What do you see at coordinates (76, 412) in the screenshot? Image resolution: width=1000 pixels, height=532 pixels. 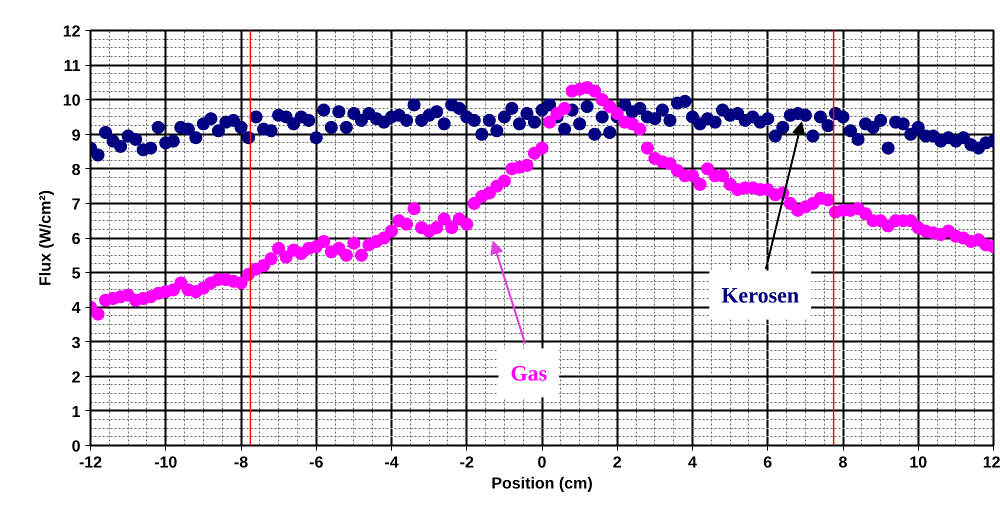 I see `y-tick-label: 1` at bounding box center [76, 412].